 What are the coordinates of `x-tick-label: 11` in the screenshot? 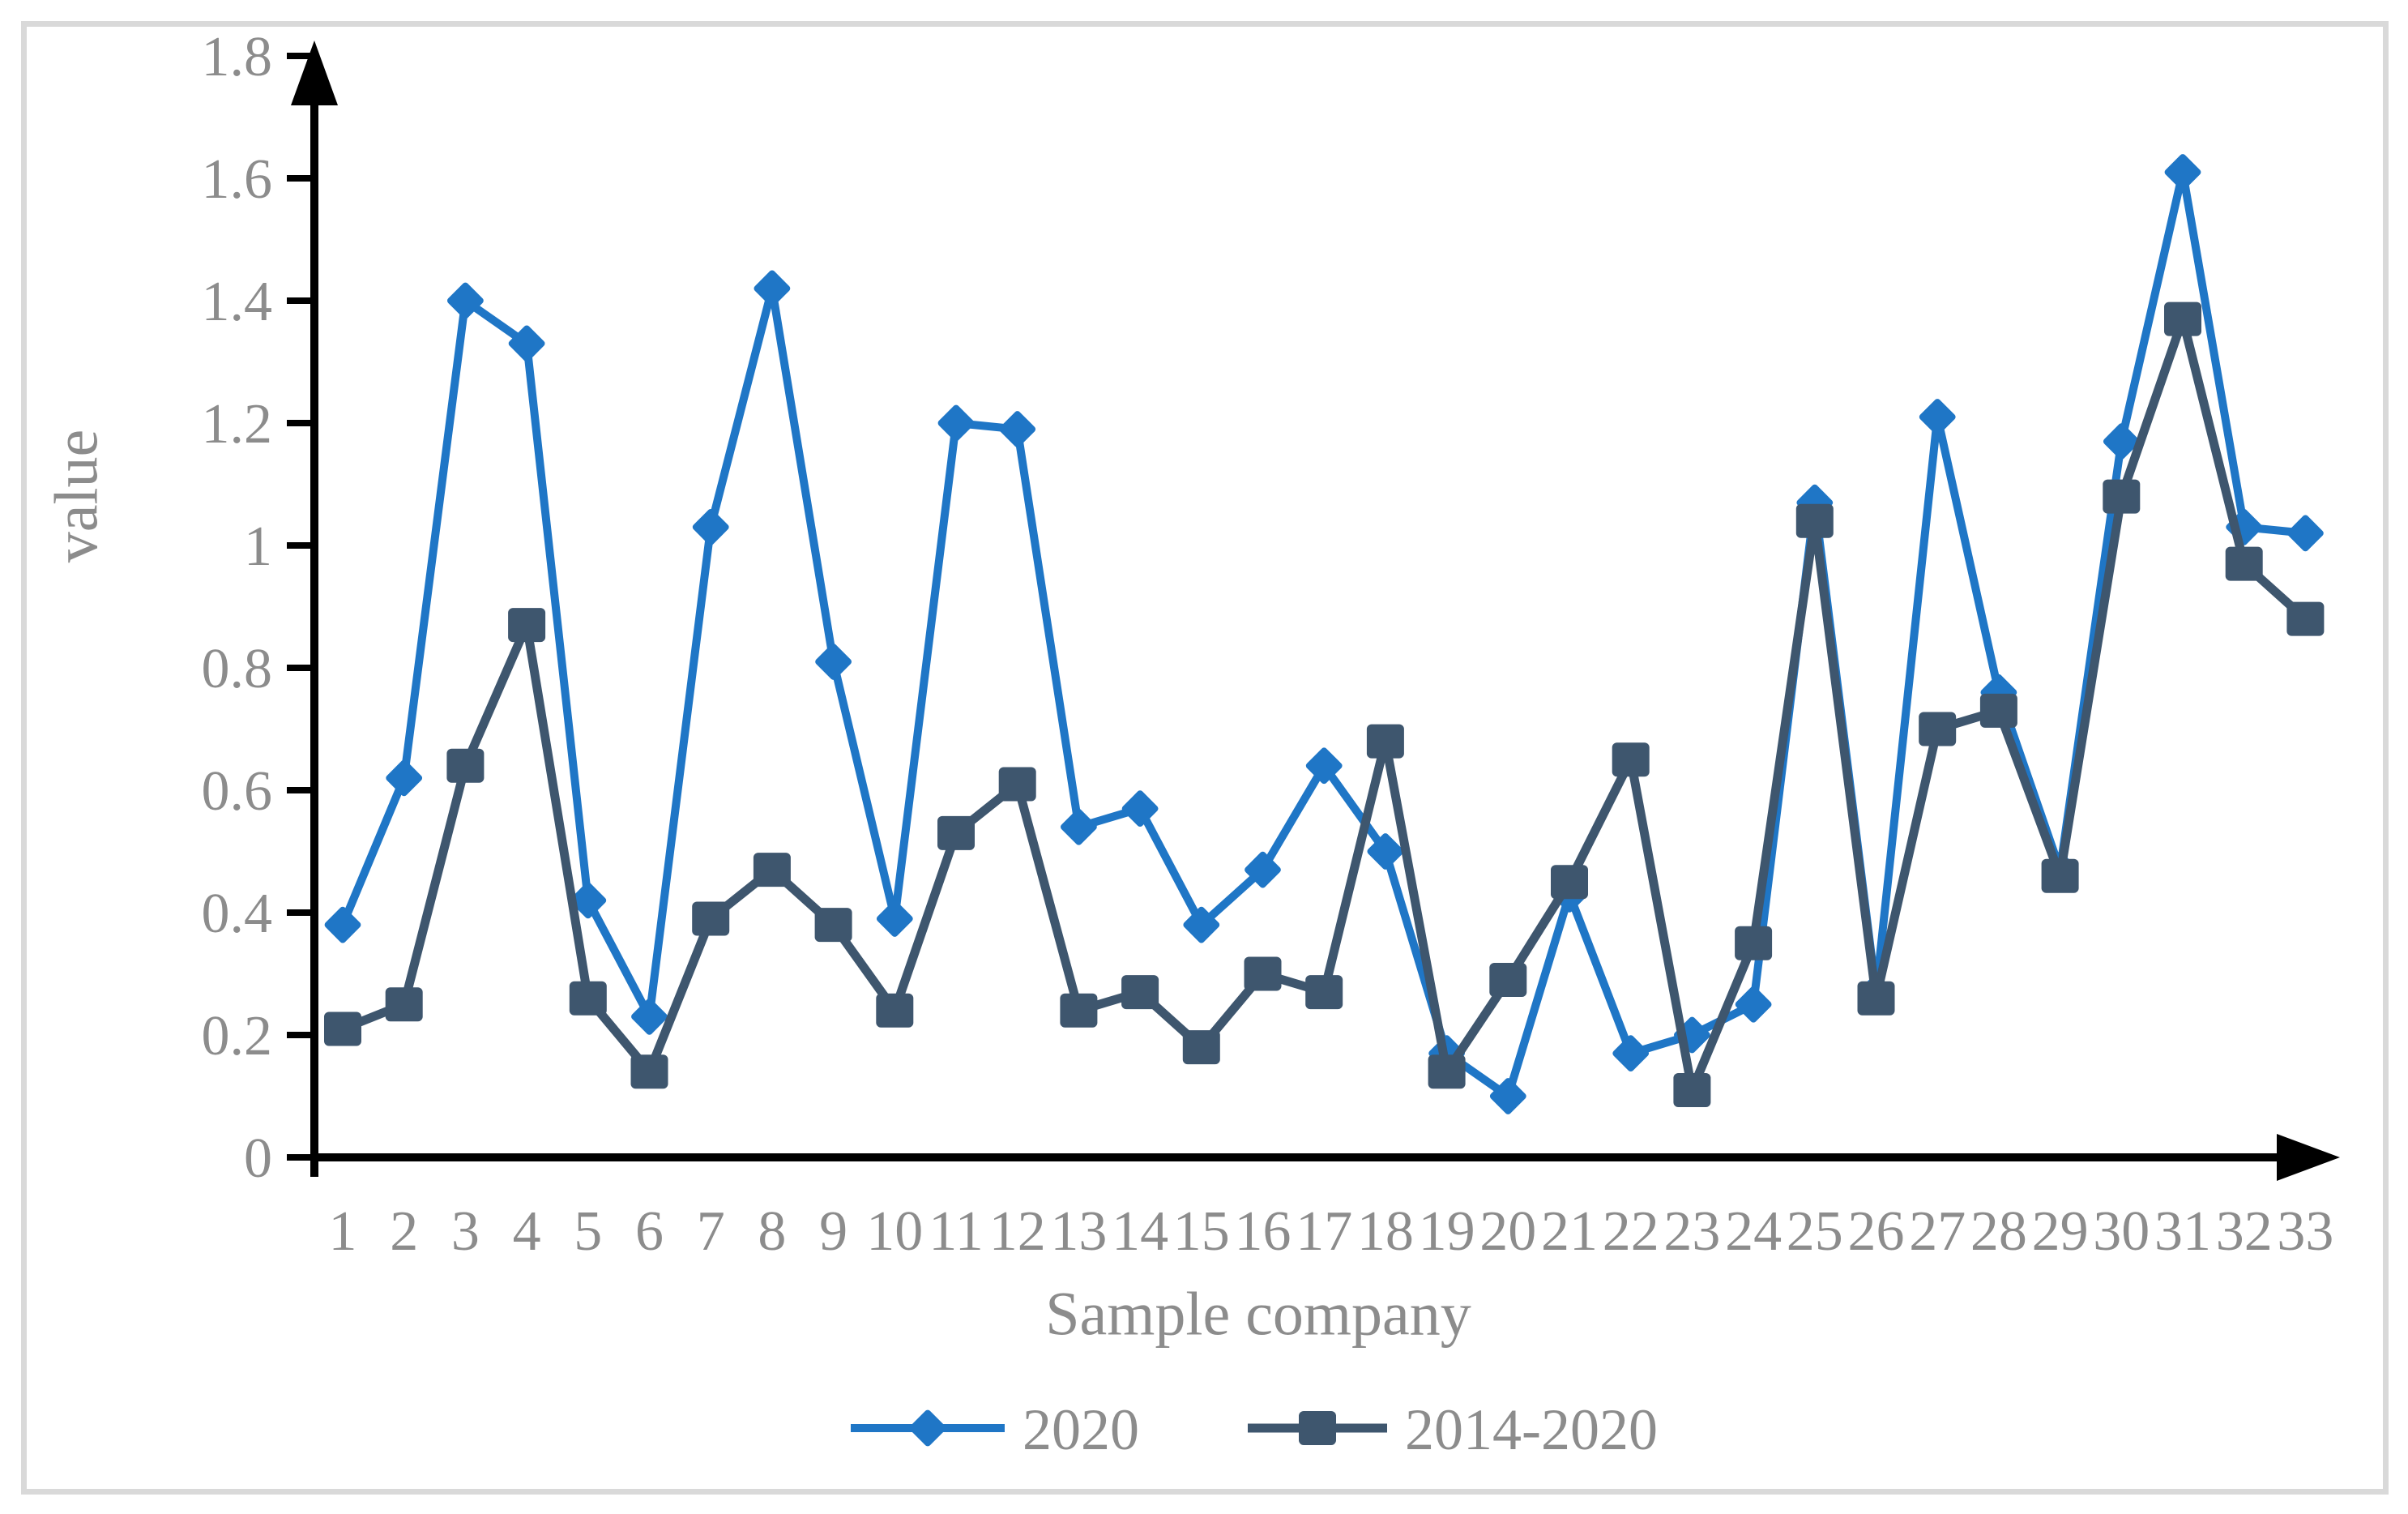 It's located at (956, 1231).